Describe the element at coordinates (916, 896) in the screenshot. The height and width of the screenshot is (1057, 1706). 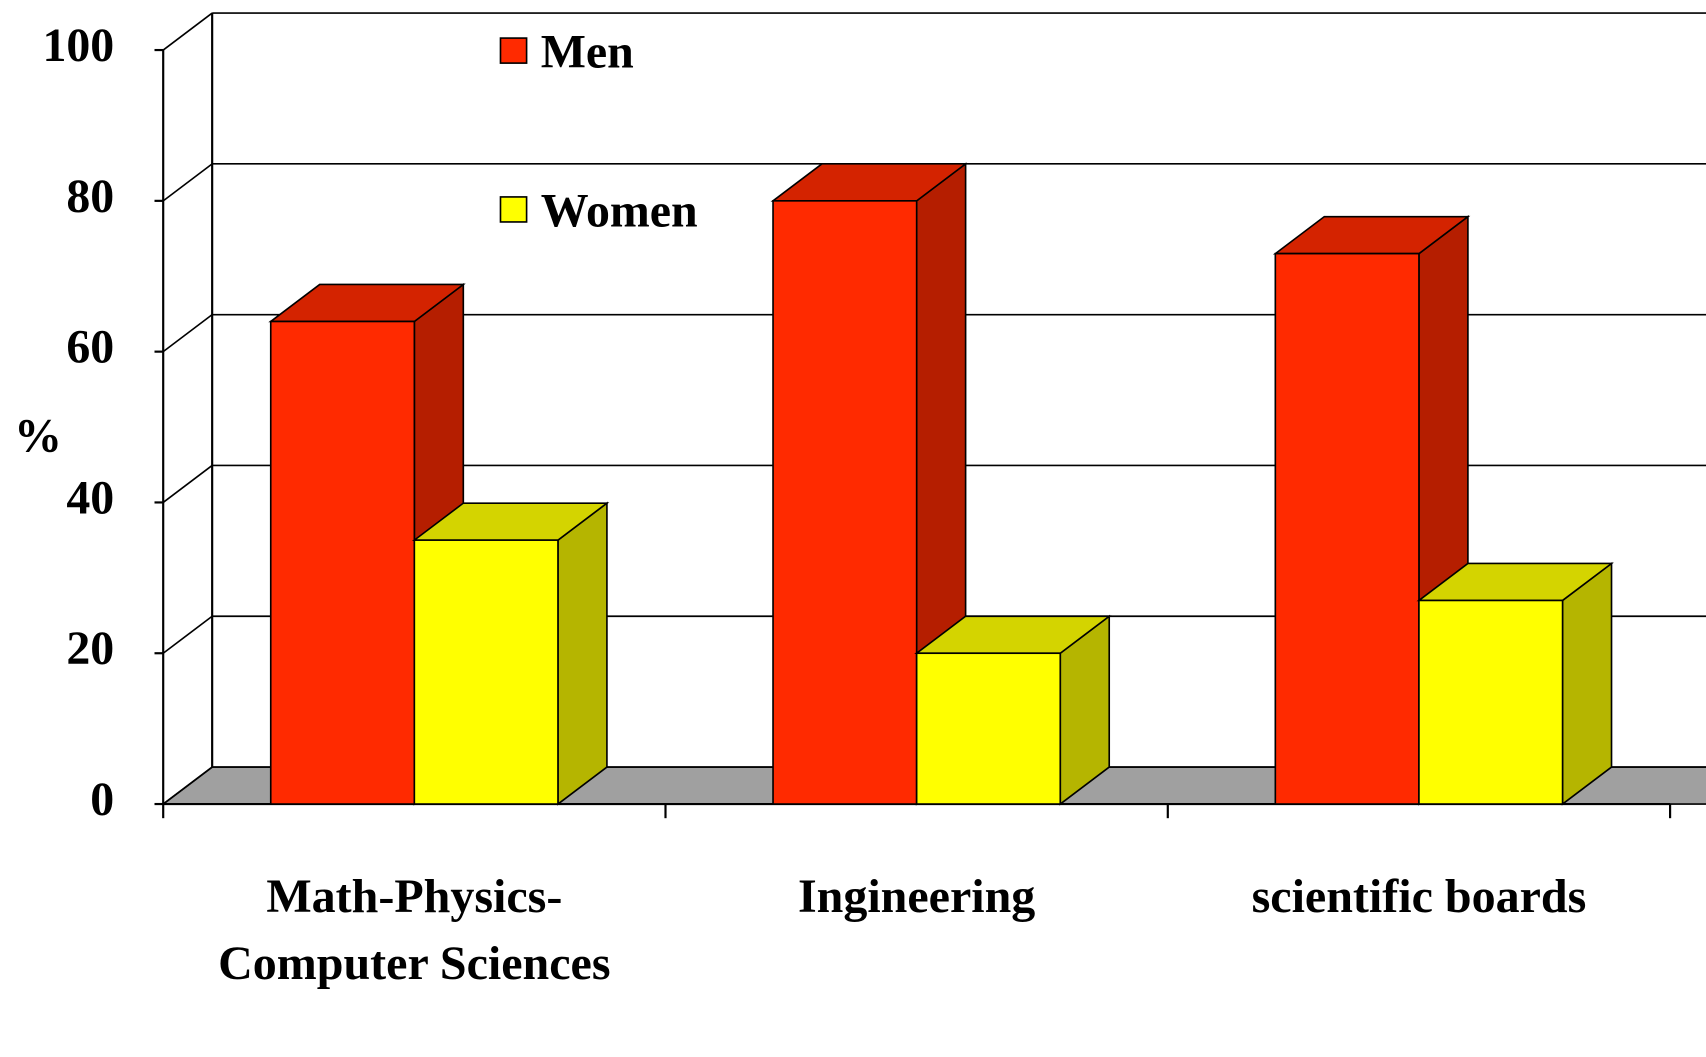
I see `x-tick-label: Ingineering` at that location.